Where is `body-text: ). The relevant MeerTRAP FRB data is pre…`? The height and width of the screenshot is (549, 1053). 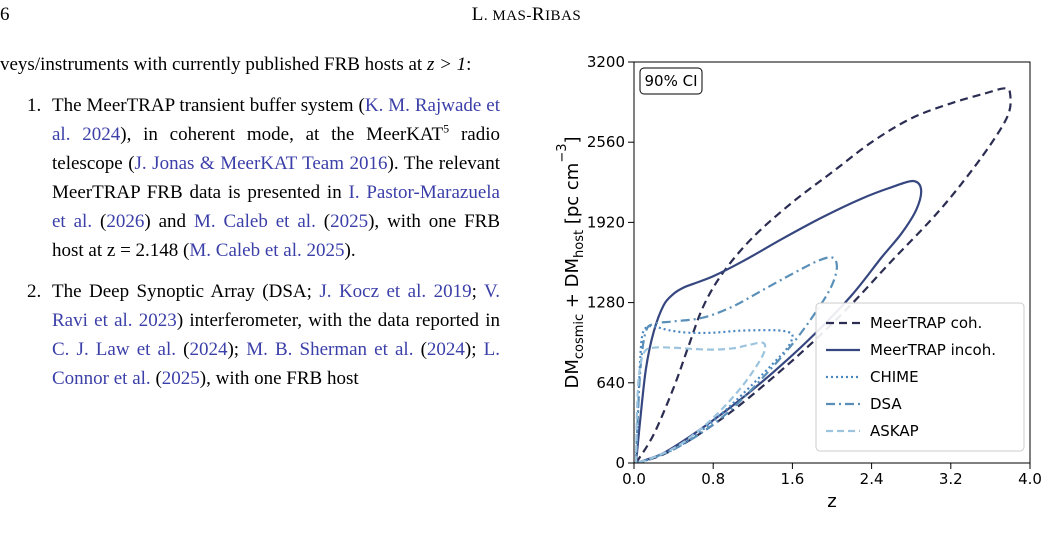 body-text: ). The relevant MeerTRAP FRB data is pre… is located at coordinates (276, 178).